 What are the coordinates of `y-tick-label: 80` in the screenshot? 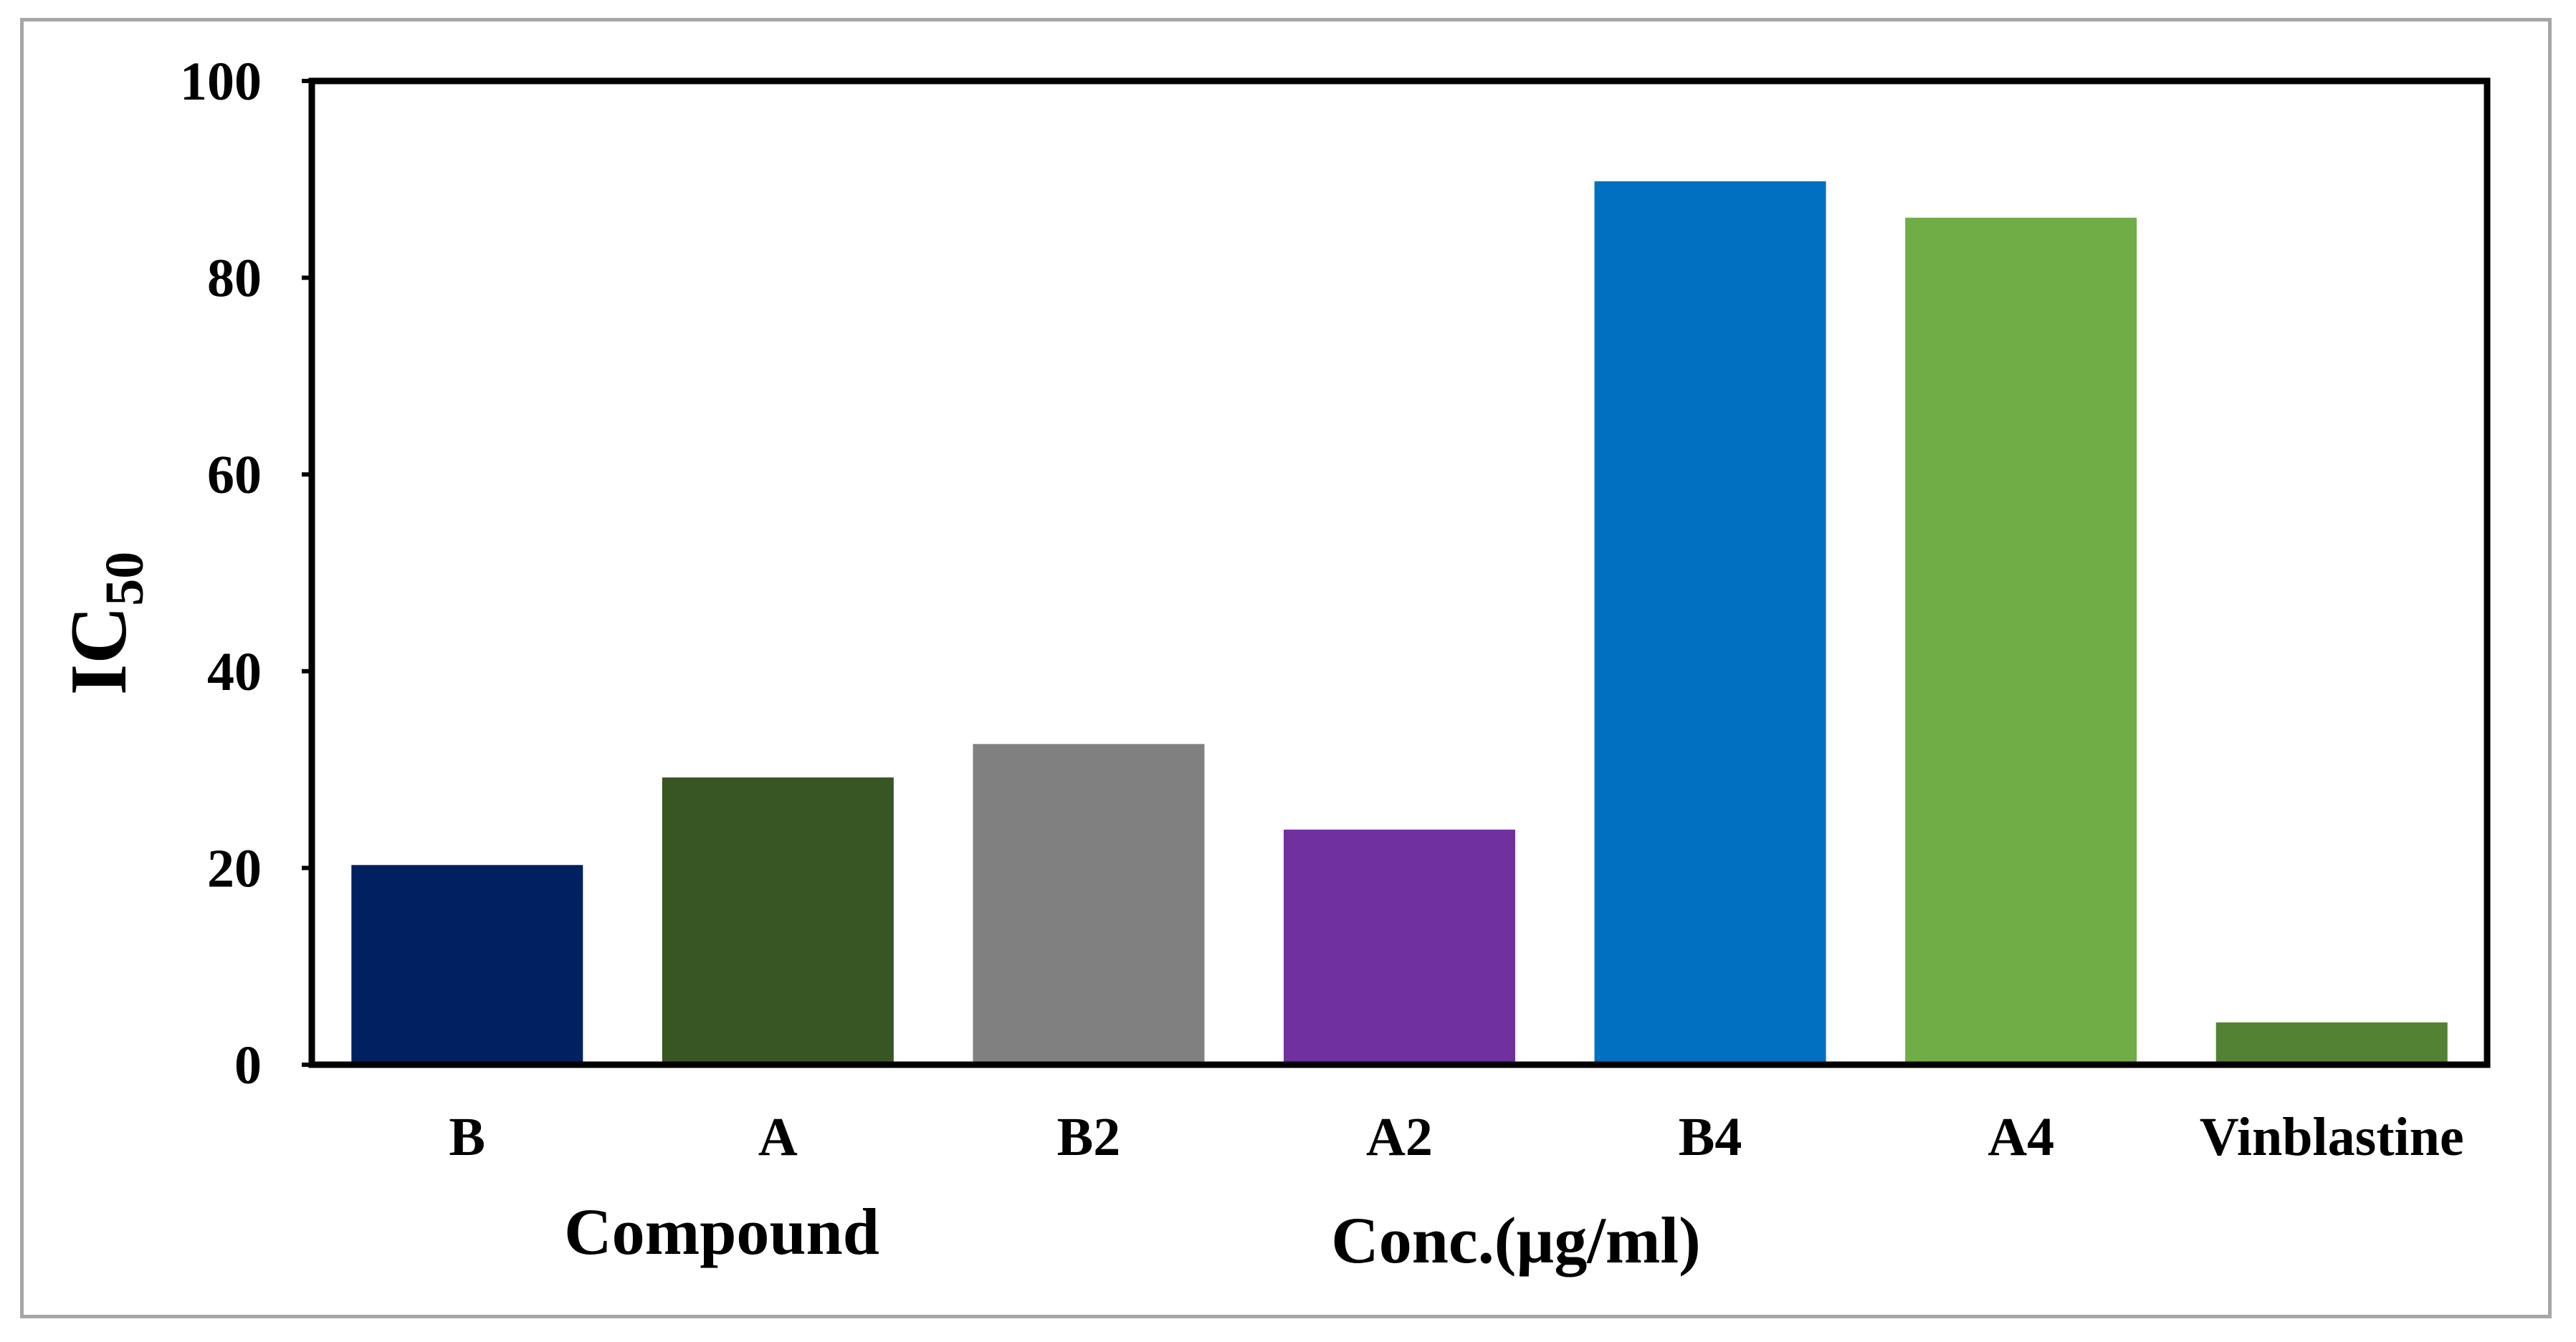 It's located at (234, 279).